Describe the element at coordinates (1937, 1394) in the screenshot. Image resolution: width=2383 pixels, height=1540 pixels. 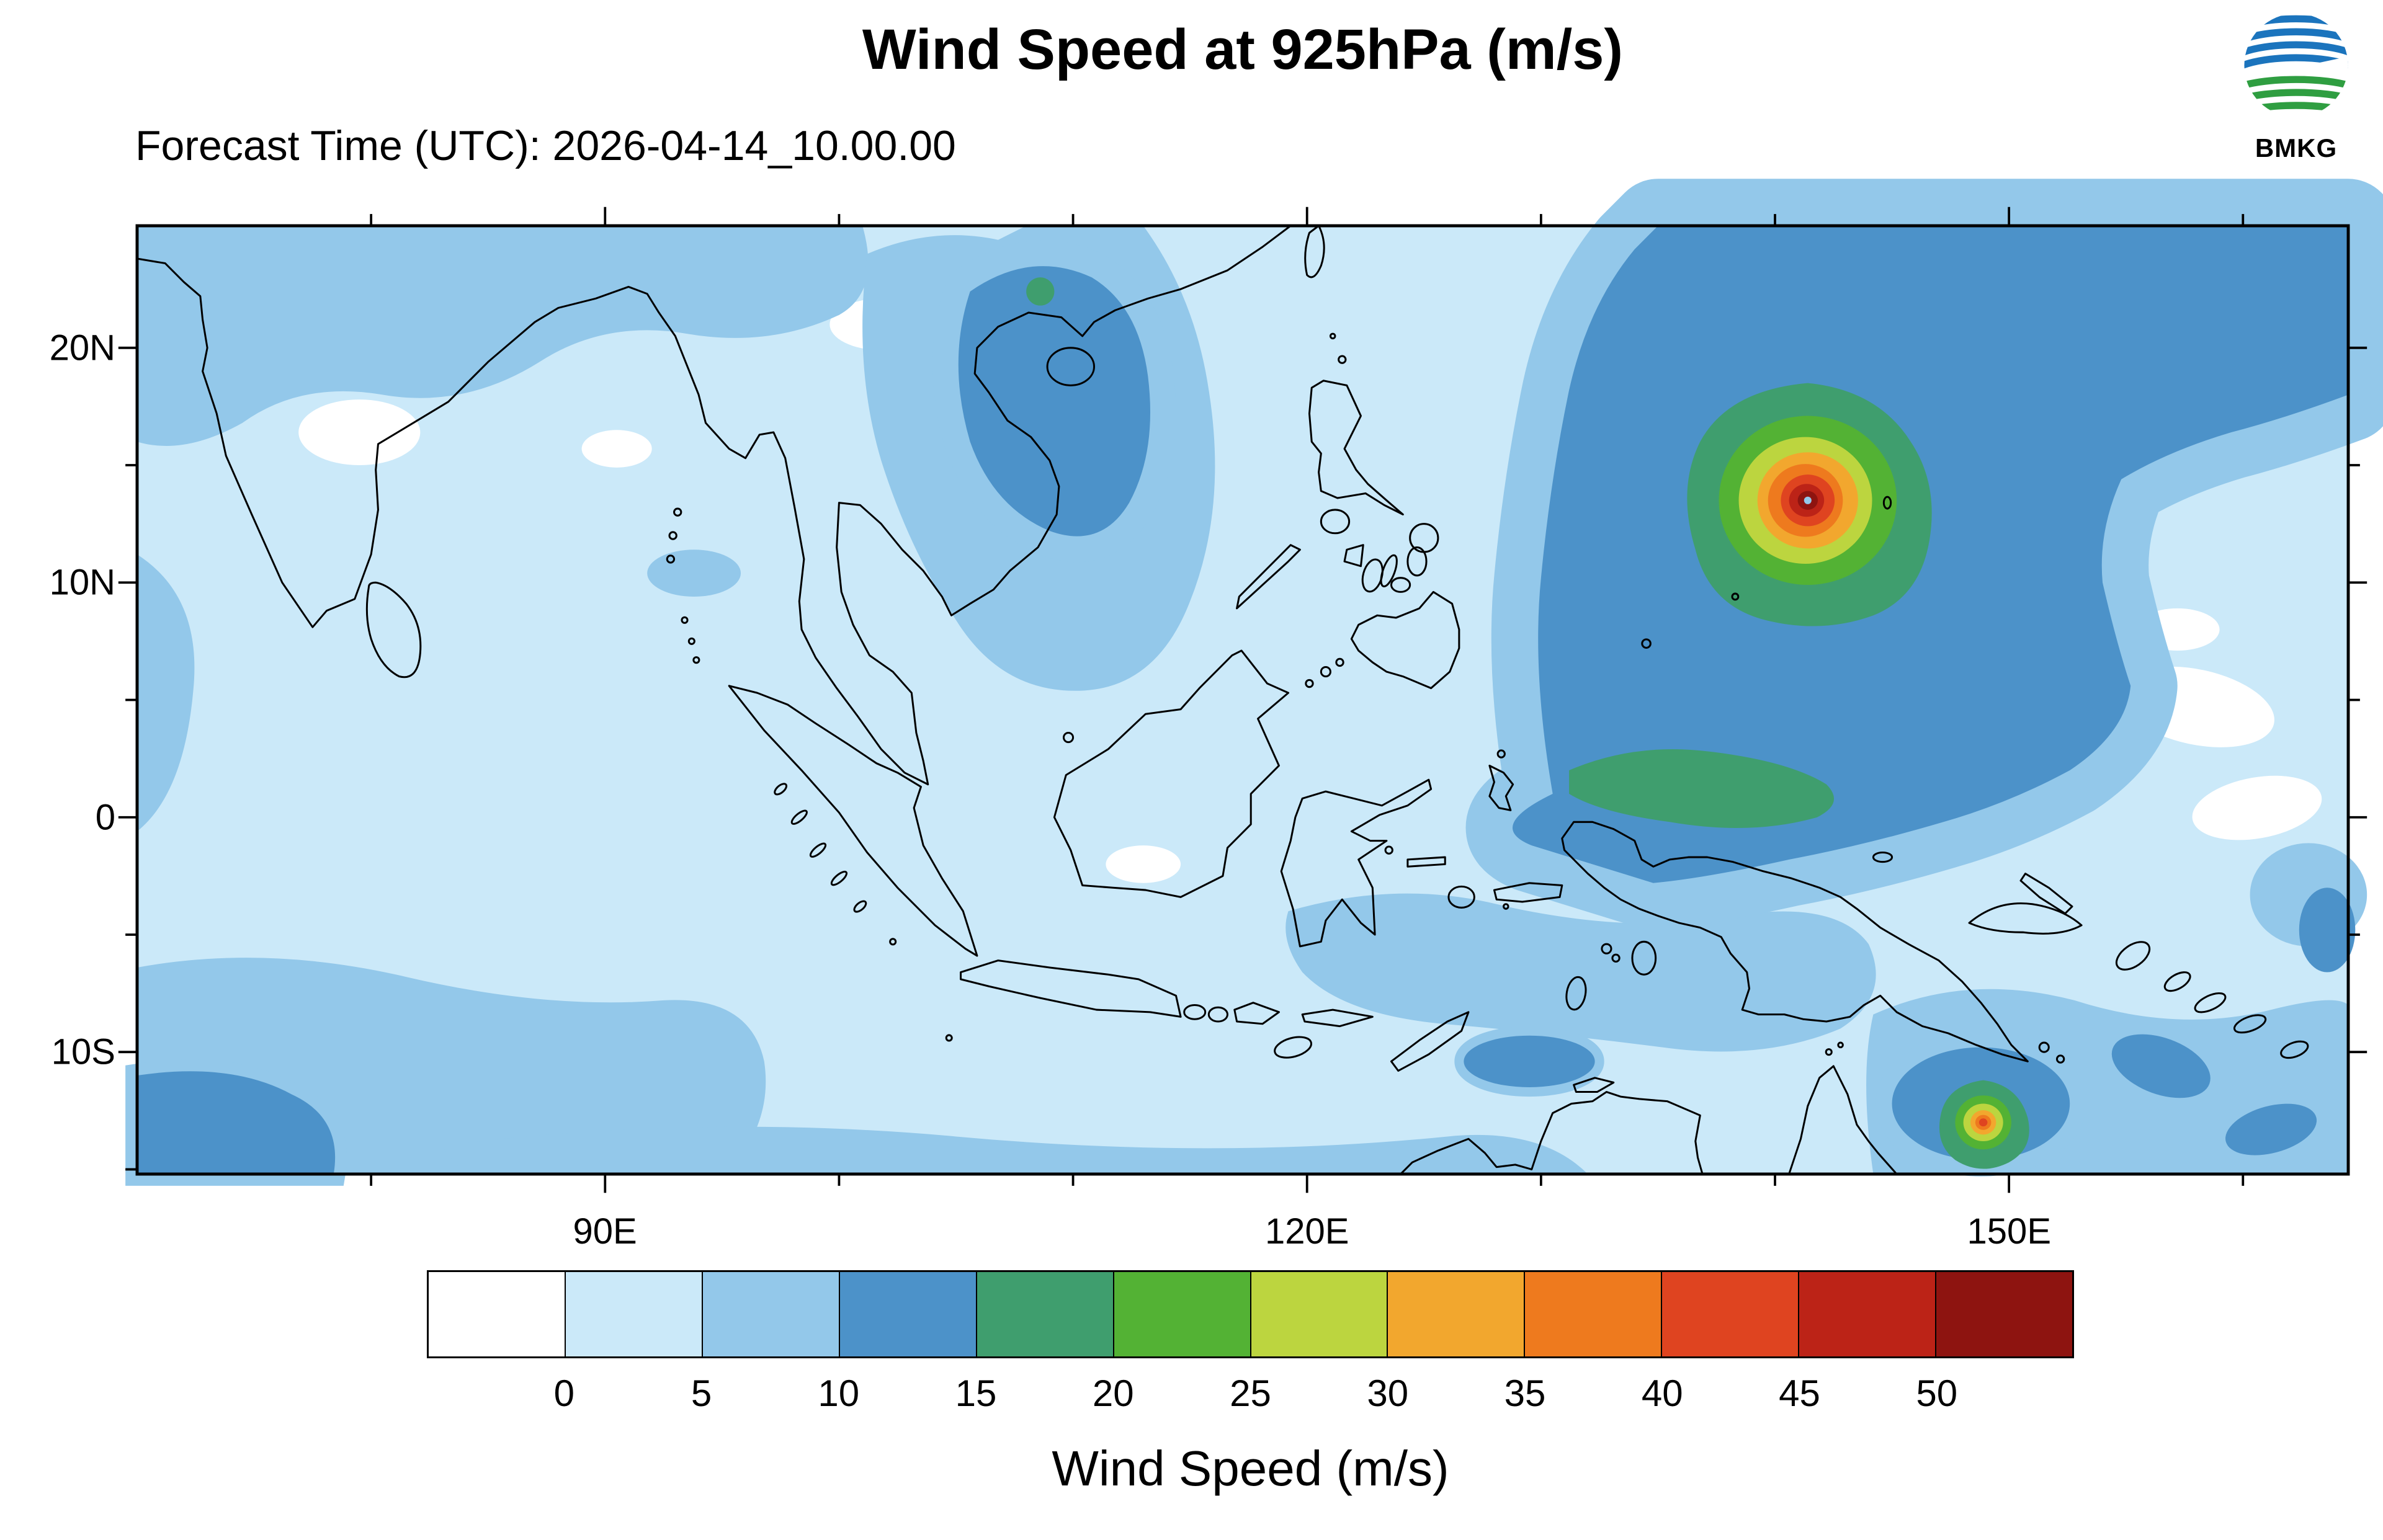
I see `colorbar-tick-label: 50` at that location.